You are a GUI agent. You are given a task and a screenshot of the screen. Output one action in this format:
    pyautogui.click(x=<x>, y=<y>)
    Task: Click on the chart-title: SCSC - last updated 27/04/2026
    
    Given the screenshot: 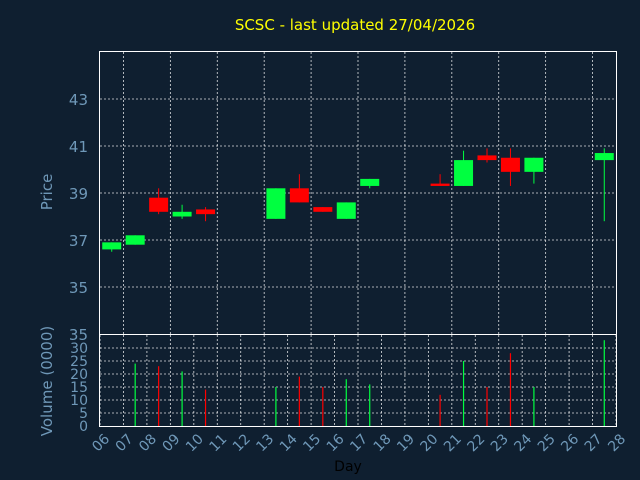 What is the action you would take?
    pyautogui.click(x=355, y=25)
    